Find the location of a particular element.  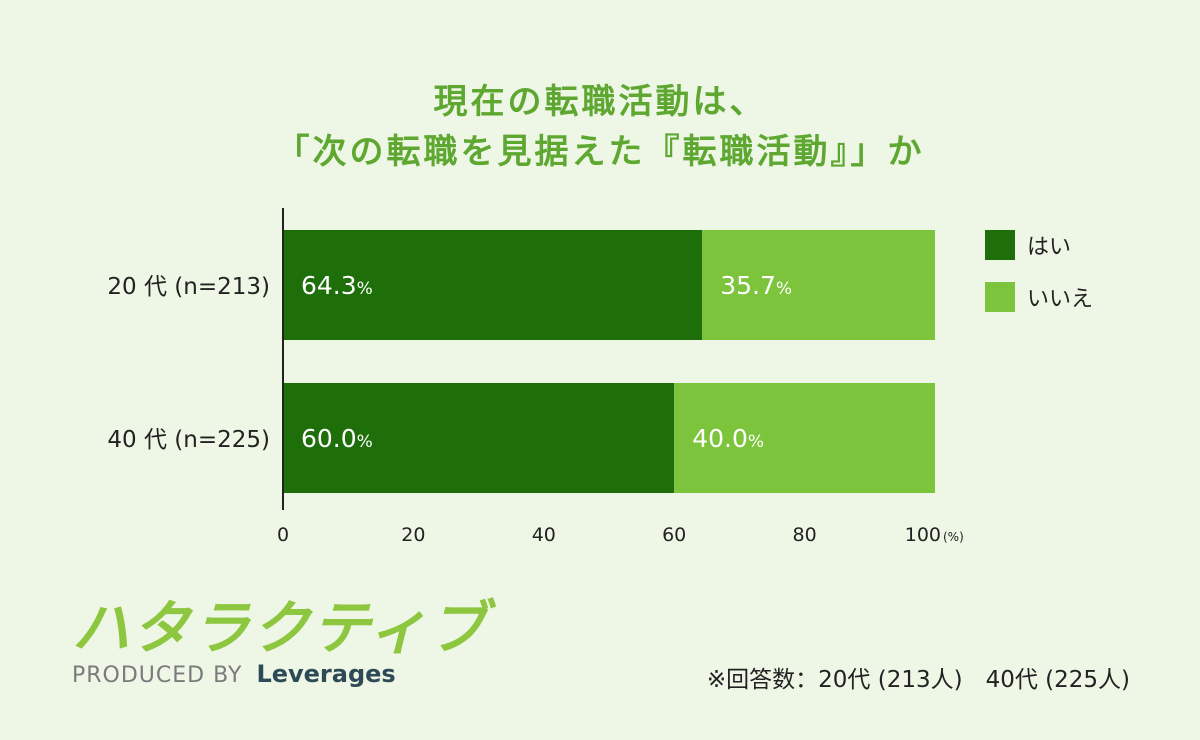

produced-by-line: PRODUCED BY Leverages is located at coordinates (234, 674).